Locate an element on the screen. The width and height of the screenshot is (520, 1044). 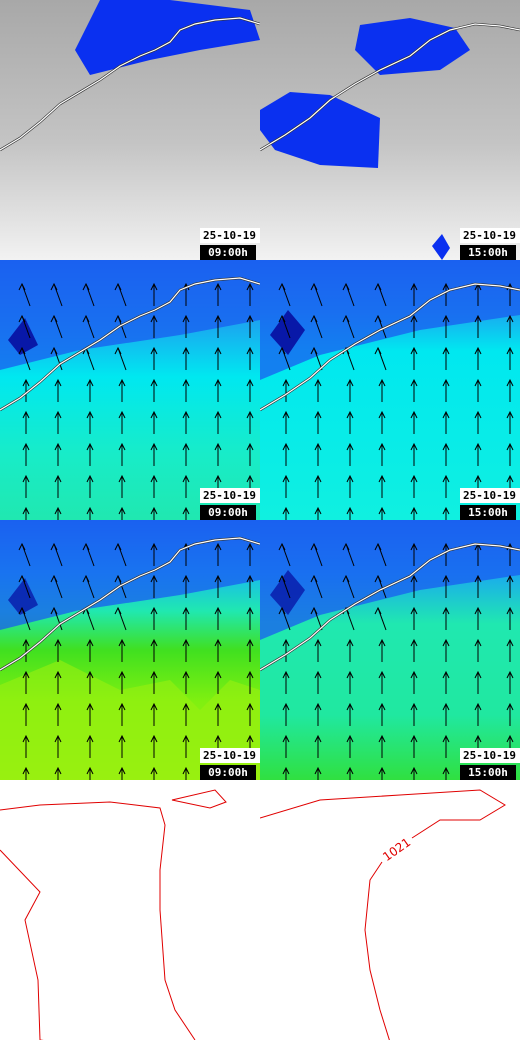
wind-core is located at coordinates (23, 596).